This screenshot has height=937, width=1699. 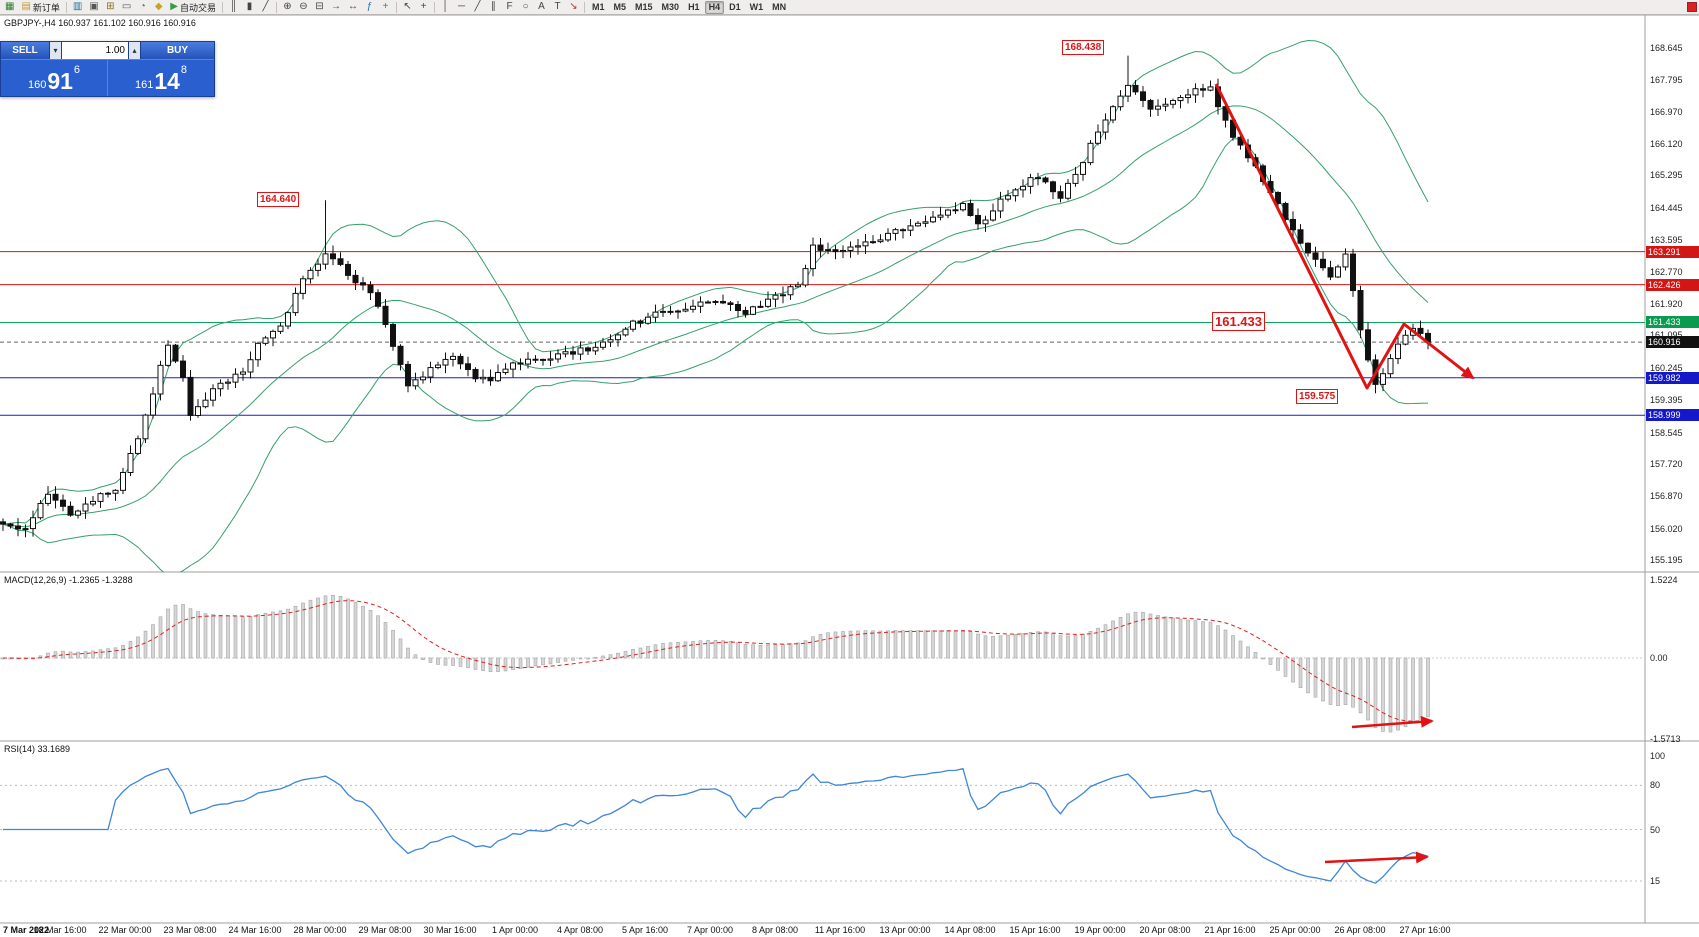 What do you see at coordinates (1238, 321) in the screenshot?
I see `price-callout: 161.433` at bounding box center [1238, 321].